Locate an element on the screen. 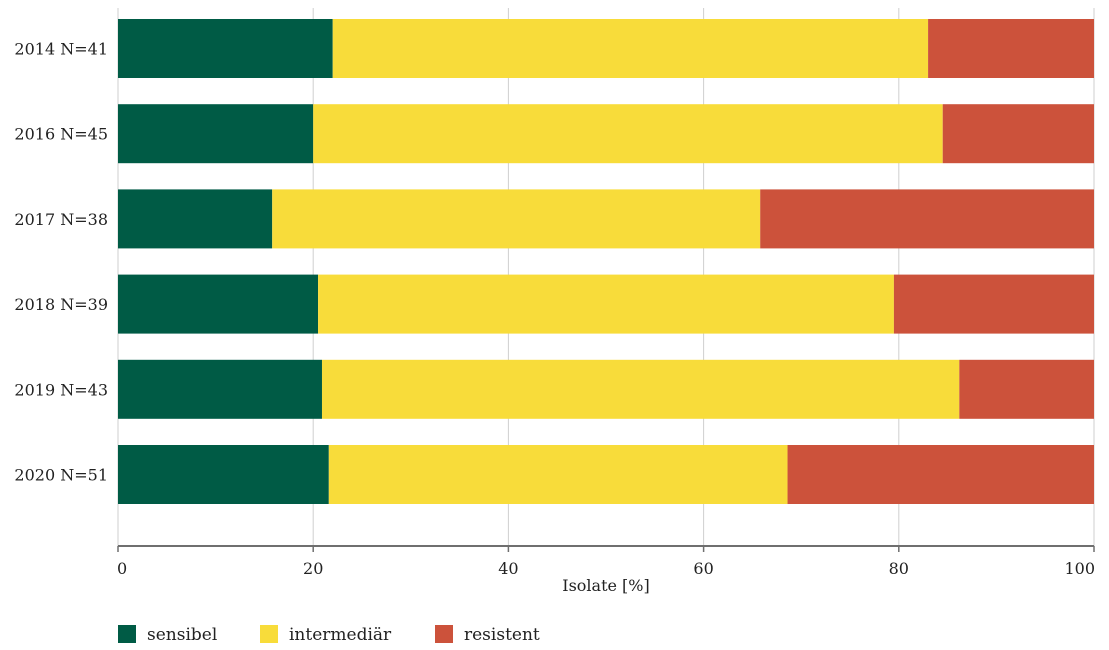 The height and width of the screenshot is (650, 1109). category-label-5: 2020 N=51 is located at coordinates (61, 475).